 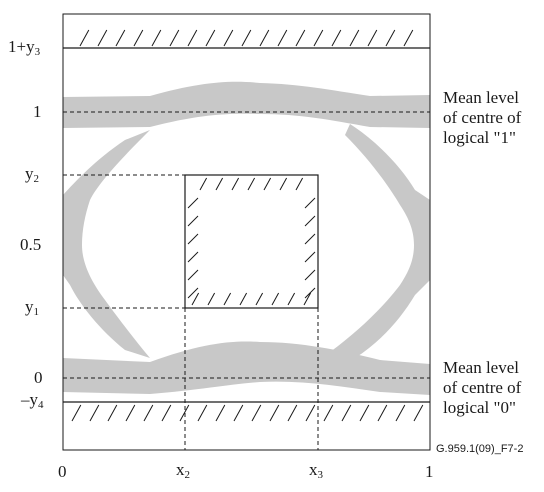 I want to click on x-label-x3: x3, so click(x=316, y=470).